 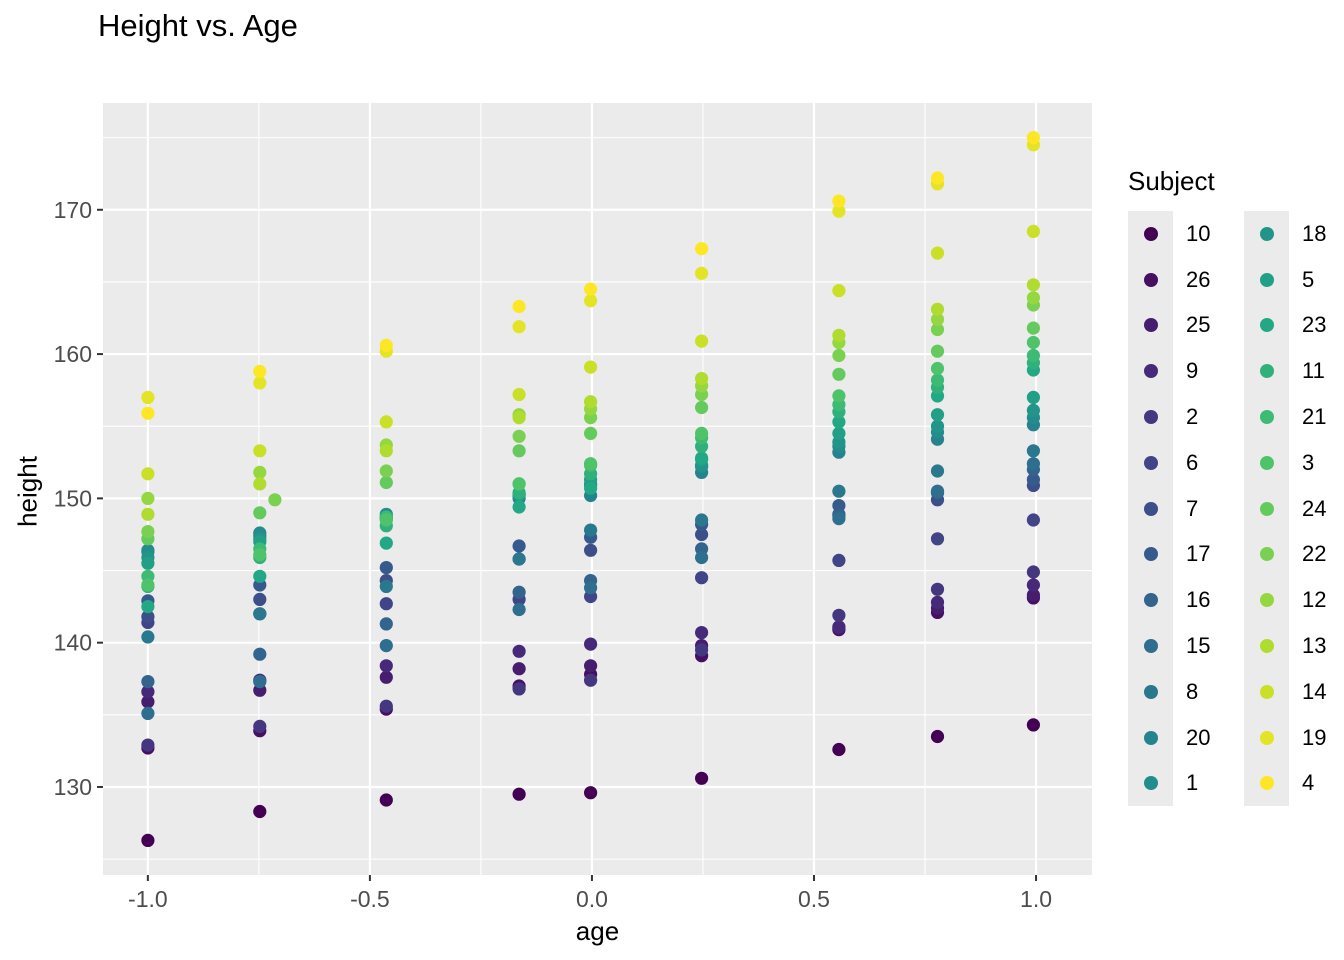 I want to click on legend-label: 3, so click(x=1308, y=462).